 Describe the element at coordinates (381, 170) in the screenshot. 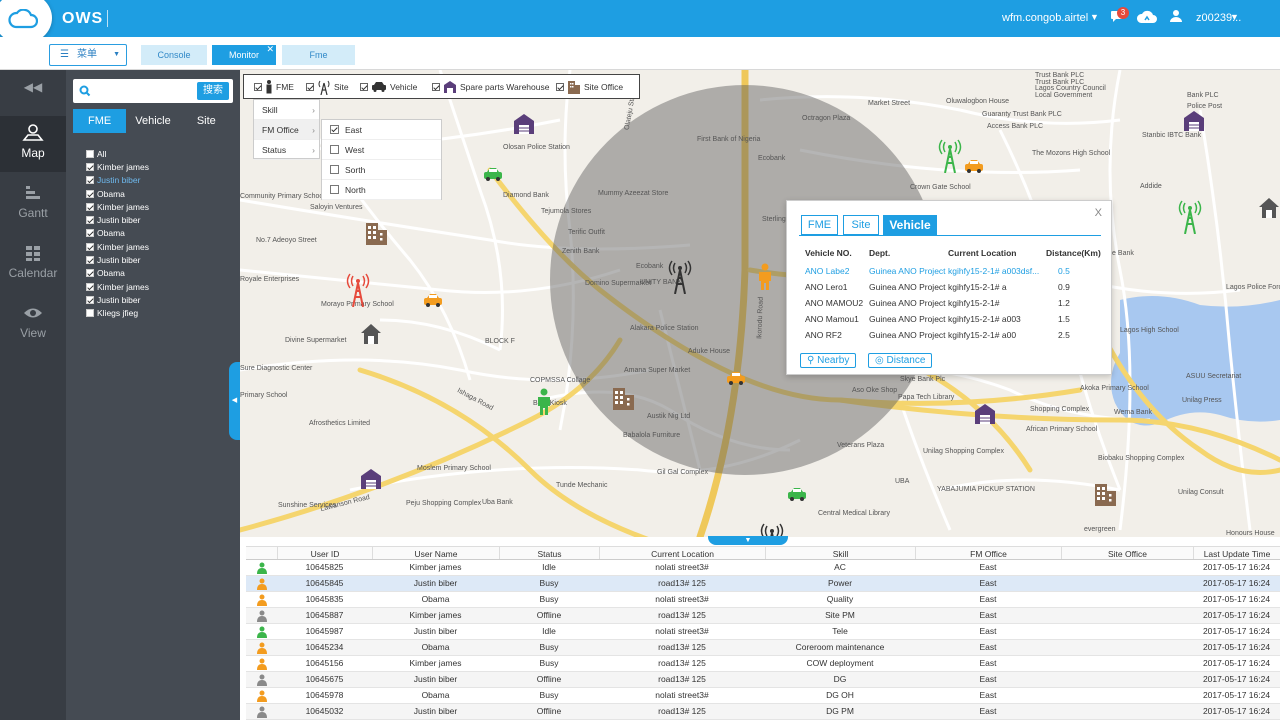

I see `submenu-item: Sorth` at that location.